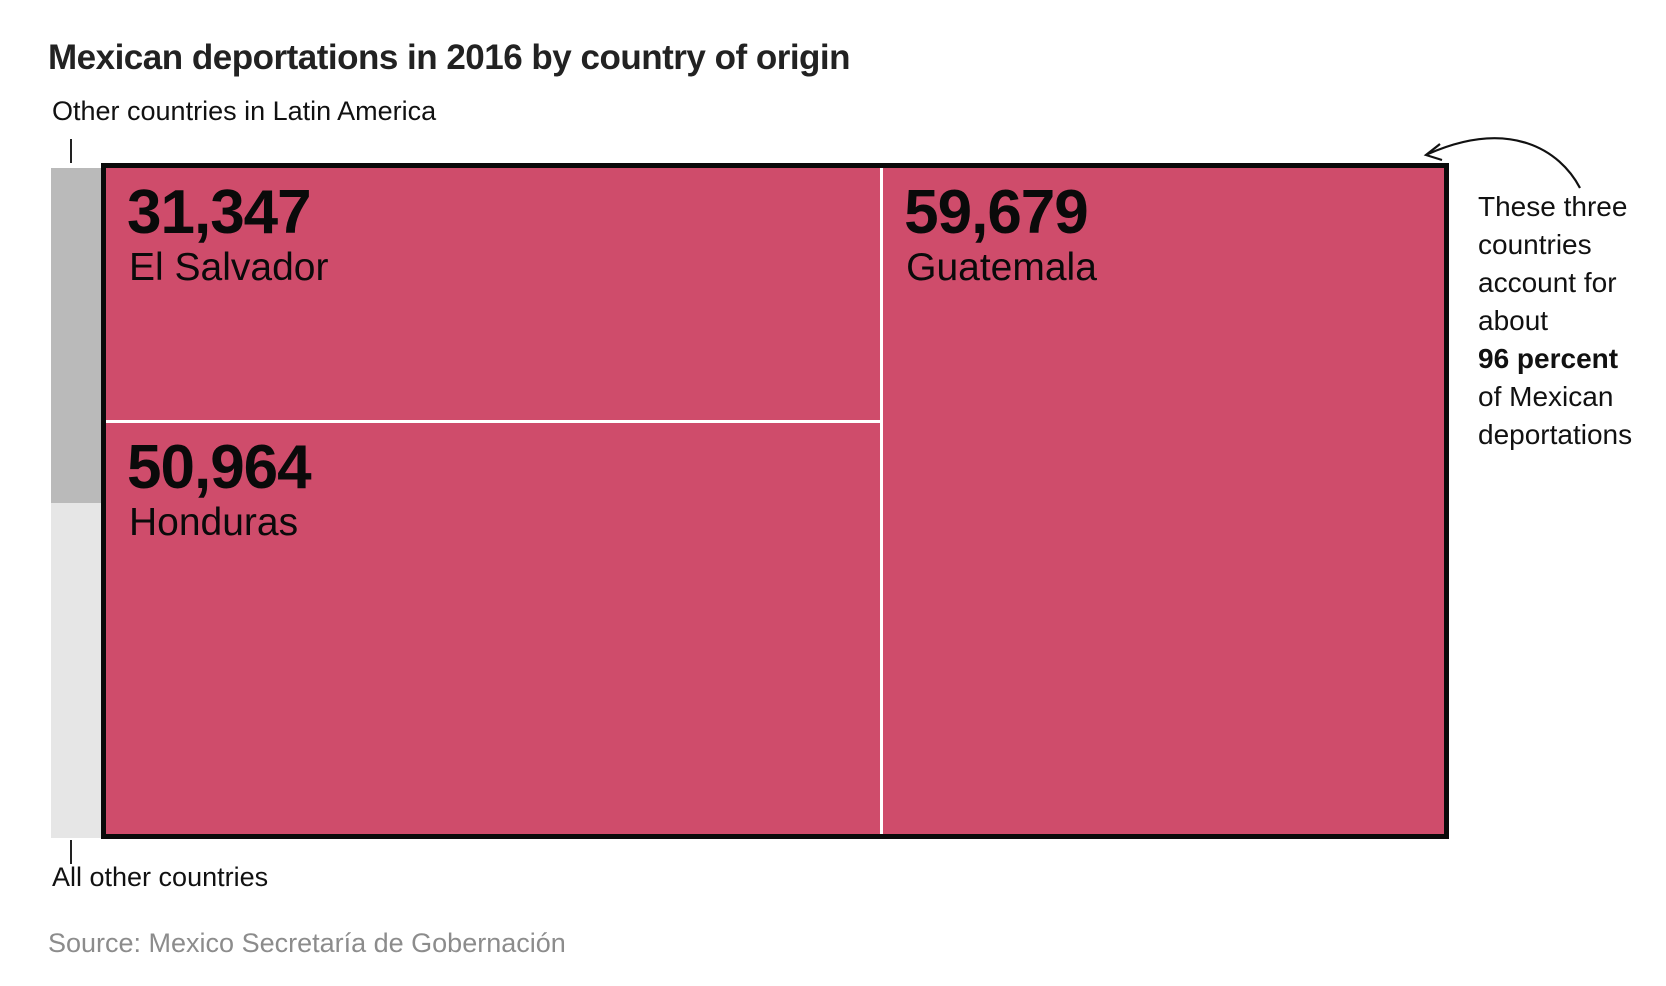 The image size is (1666, 986). Describe the element at coordinates (307, 943) in the screenshot. I see `source-note: Source: Mexico Secretaría de Gobernación` at that location.